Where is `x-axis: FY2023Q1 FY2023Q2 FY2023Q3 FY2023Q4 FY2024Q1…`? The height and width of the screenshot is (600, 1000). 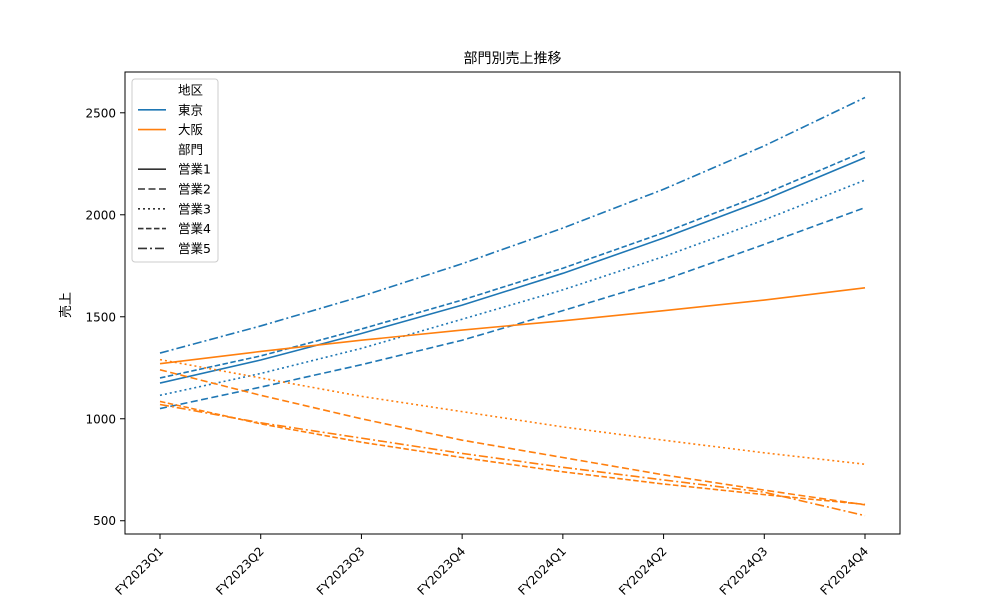
x-axis: FY2023Q1 FY2023Q2 FY2023Q3 FY2023Q4 FY2024Q1… is located at coordinates (491, 566).